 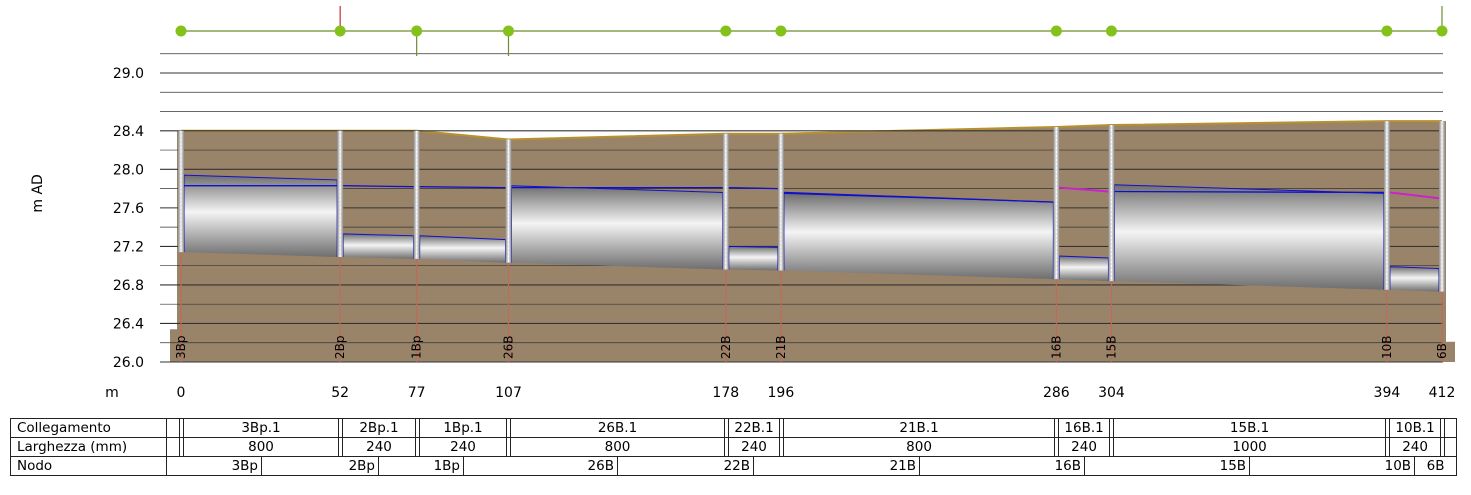 I want to click on node-label-1Bp: 1Bp, so click(x=417, y=347).